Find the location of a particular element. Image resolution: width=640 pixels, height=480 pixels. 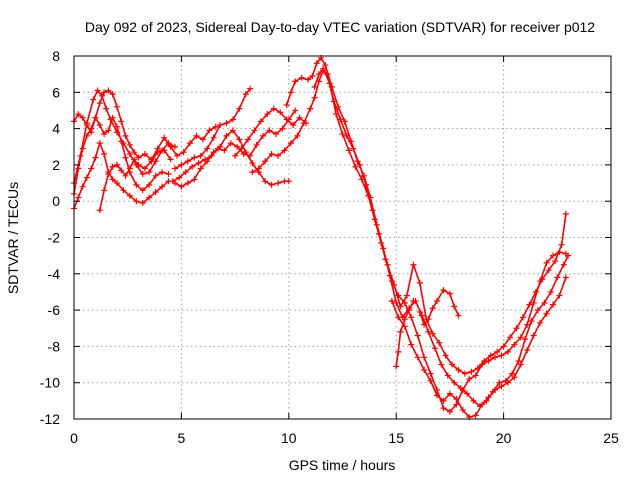

x-axis-label: GPS time / hours is located at coordinates (342, 465).